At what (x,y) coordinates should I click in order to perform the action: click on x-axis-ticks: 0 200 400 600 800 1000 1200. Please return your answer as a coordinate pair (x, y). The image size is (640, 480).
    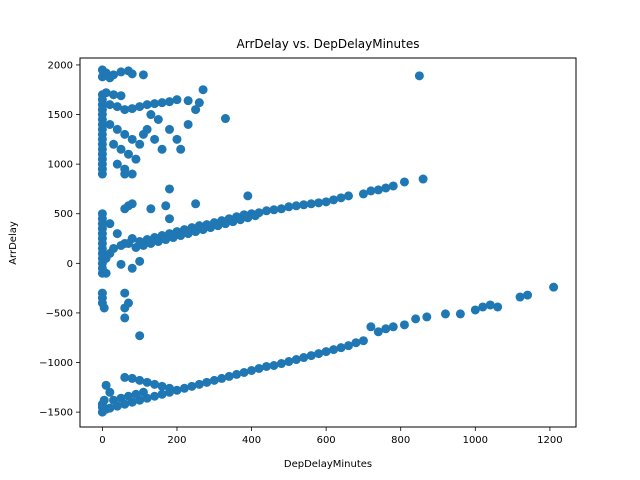
    Looking at the image, I should click on (331, 436).